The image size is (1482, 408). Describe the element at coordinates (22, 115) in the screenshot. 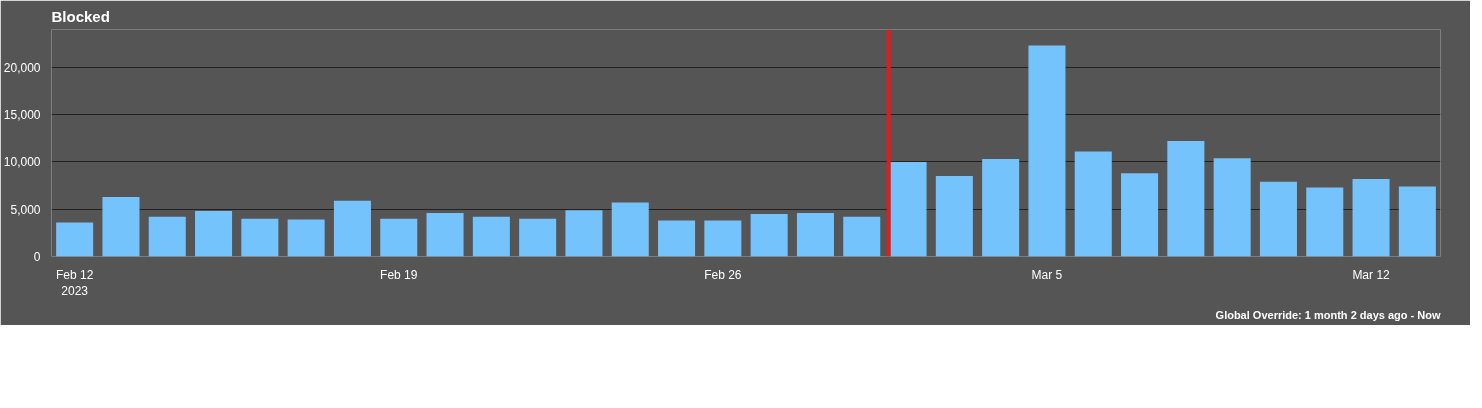

I see `y-tick-label: 15,000` at that location.